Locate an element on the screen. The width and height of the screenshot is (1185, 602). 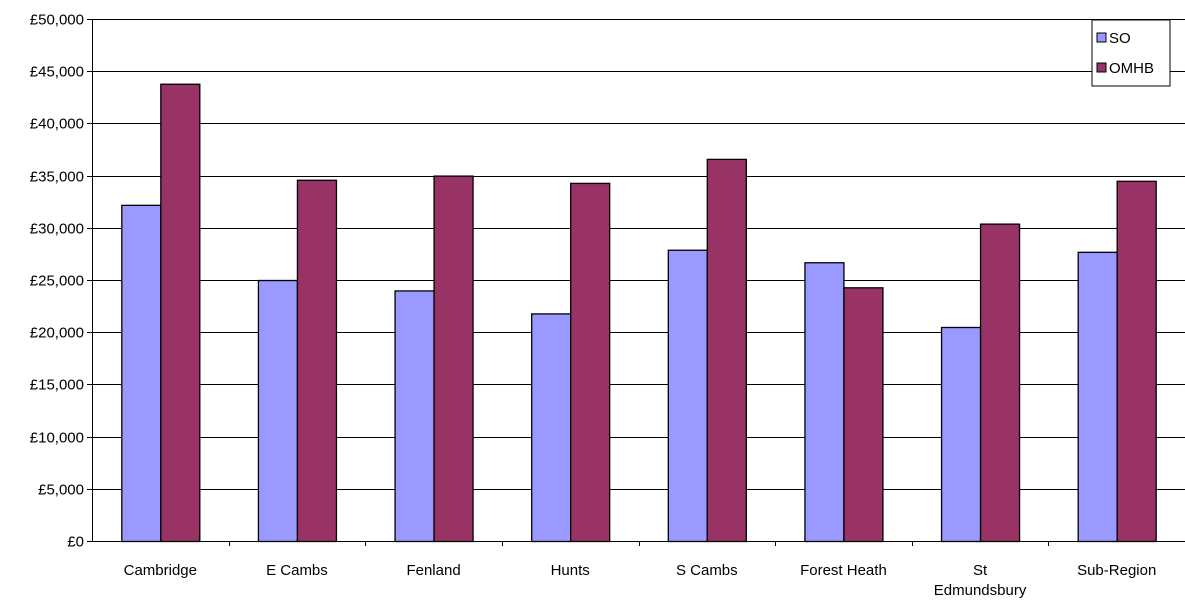
x-tick-label: E Cambs is located at coordinates (297, 570).